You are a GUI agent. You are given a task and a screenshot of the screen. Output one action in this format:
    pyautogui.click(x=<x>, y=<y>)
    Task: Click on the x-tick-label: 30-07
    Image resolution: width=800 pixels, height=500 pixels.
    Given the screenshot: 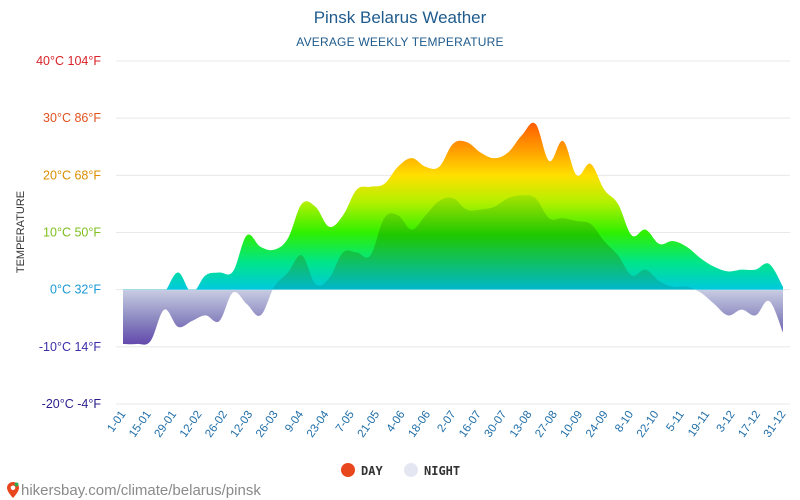 What is the action you would take?
    pyautogui.click(x=496, y=424)
    